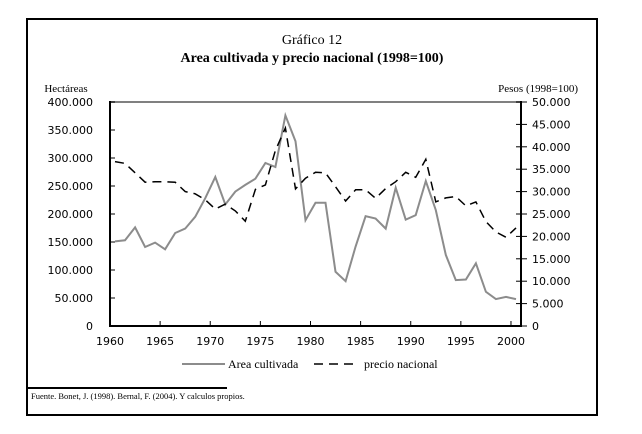 Image resolution: width=642 pixels, height=434 pixels. Describe the element at coordinates (551, 192) in the screenshot. I see `right-tick-label: 30.000` at that location.